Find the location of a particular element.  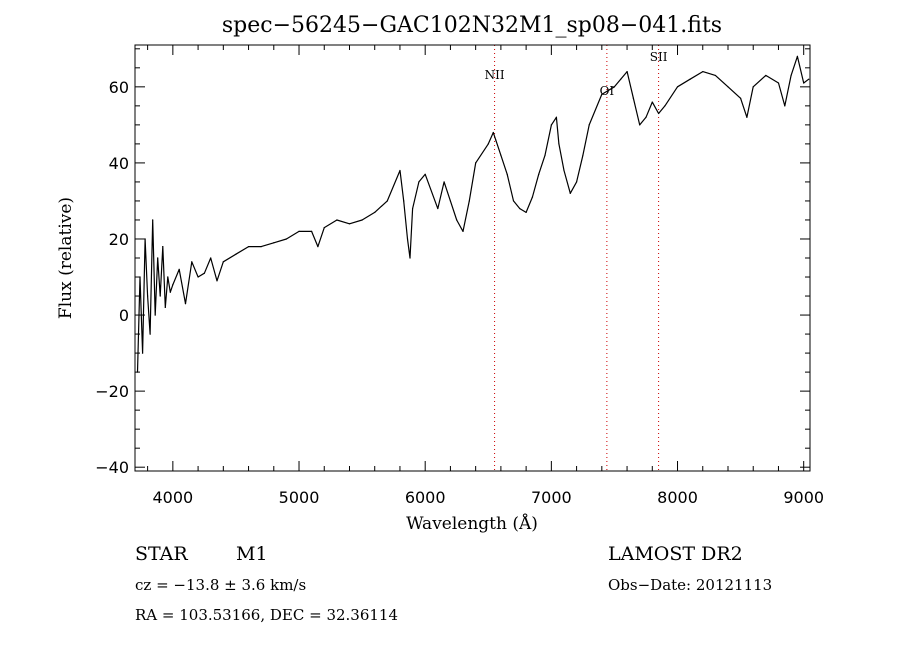

survey-name: LAMOST DR2 is located at coordinates (675, 554).